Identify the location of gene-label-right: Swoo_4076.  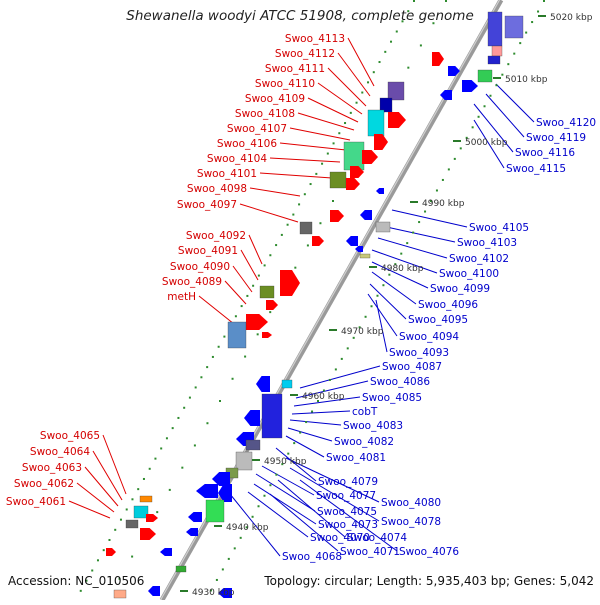
(429, 552).